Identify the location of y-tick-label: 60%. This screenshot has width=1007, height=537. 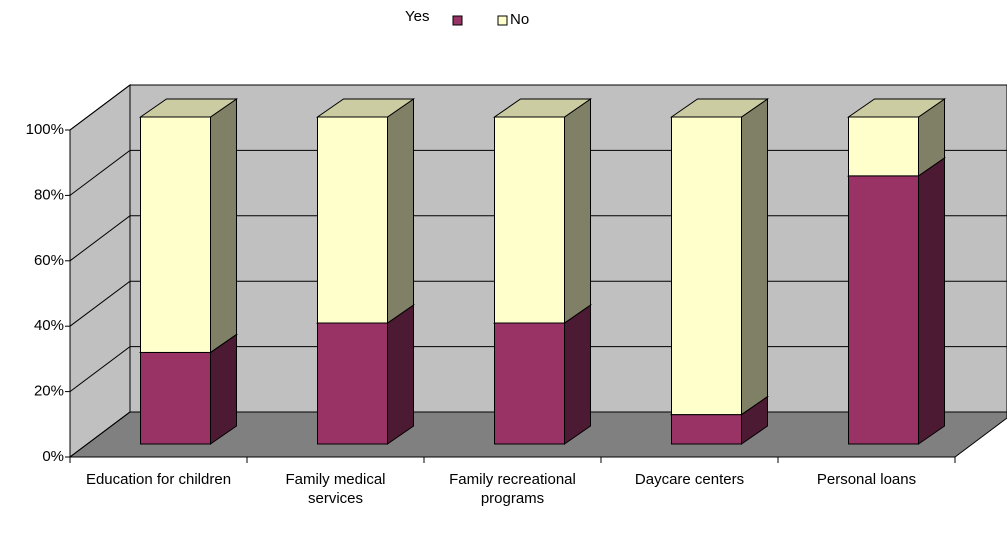
(49, 260).